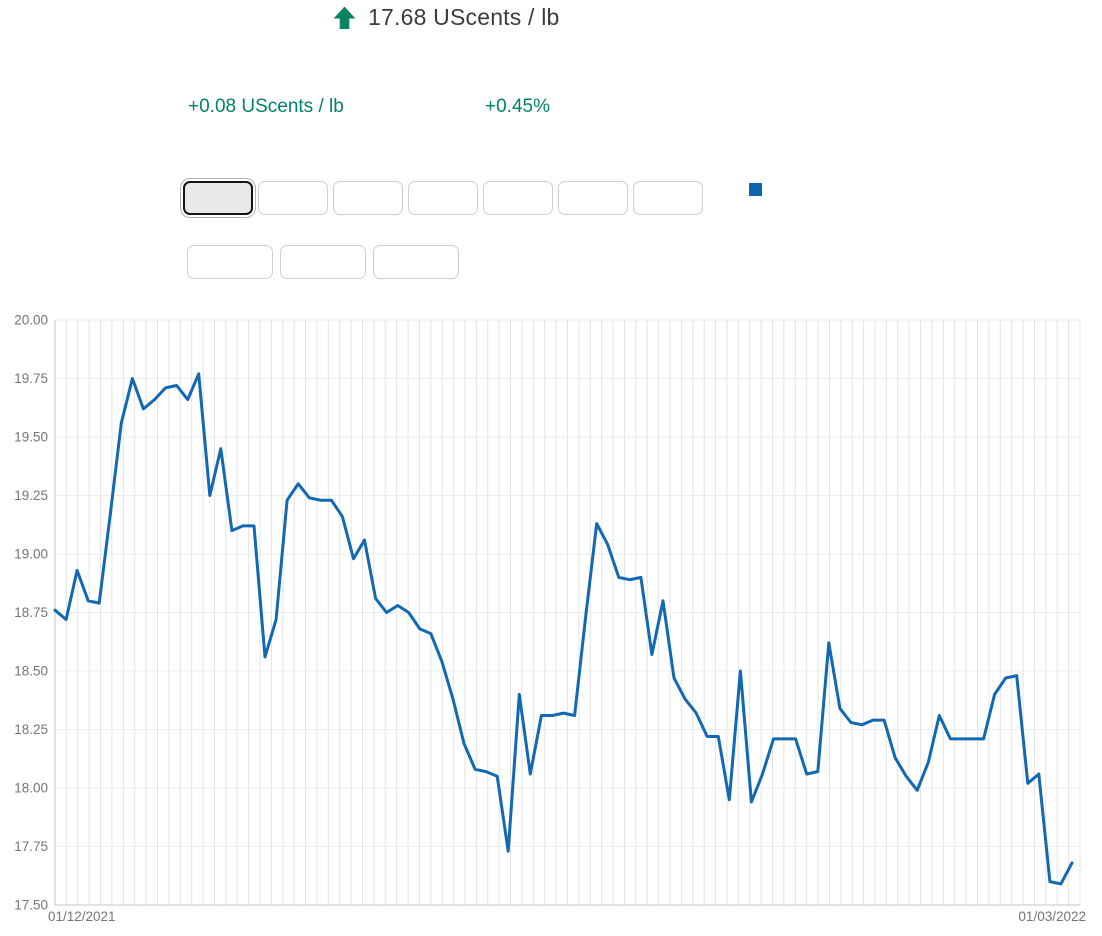  I want to click on up-arrow-icon, so click(344, 17).